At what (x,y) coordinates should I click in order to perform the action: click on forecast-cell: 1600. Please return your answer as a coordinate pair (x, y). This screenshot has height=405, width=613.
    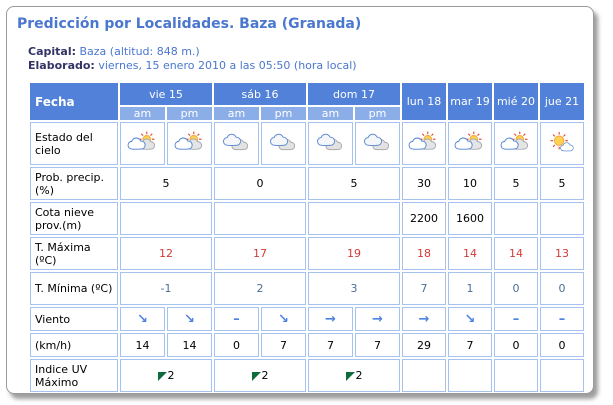
    Looking at the image, I should click on (470, 218).